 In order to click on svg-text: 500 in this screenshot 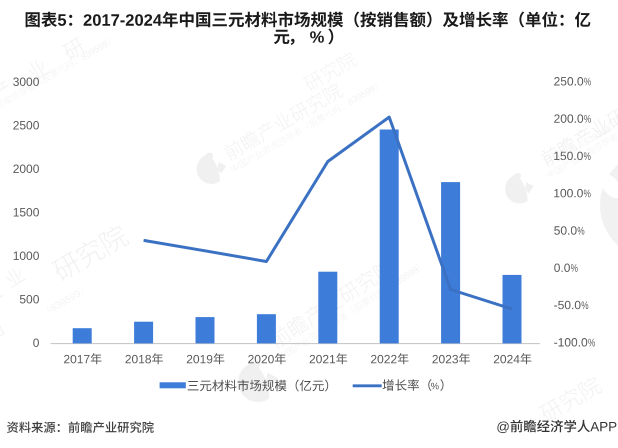, I will do `click(29, 300)`.